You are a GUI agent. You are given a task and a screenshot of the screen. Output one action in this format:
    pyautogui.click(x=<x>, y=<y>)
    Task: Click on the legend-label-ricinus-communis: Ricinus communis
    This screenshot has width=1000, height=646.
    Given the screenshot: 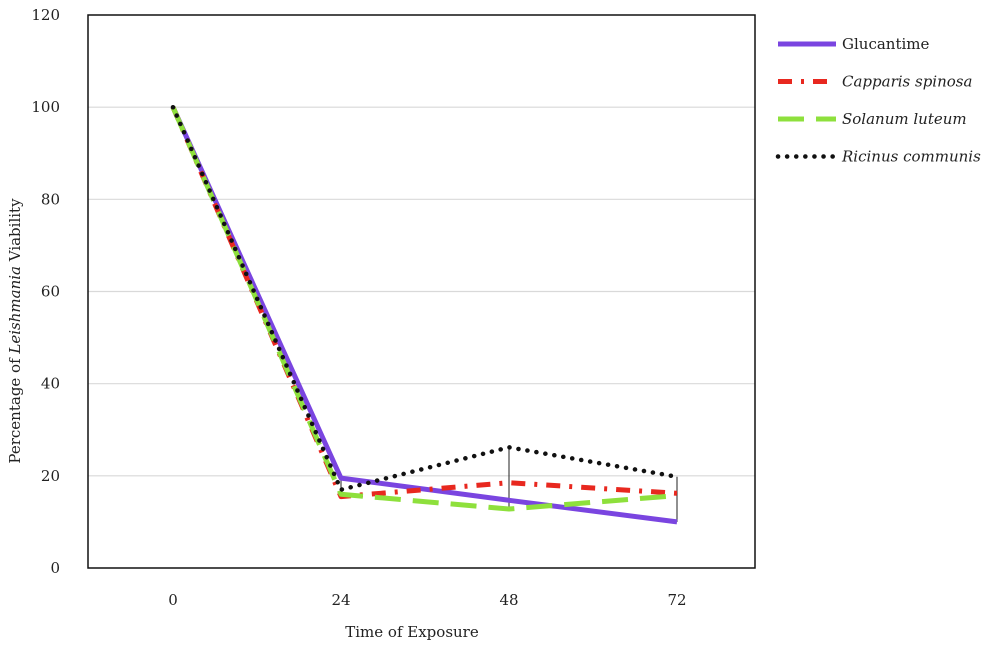 What is the action you would take?
    pyautogui.click(x=911, y=157)
    